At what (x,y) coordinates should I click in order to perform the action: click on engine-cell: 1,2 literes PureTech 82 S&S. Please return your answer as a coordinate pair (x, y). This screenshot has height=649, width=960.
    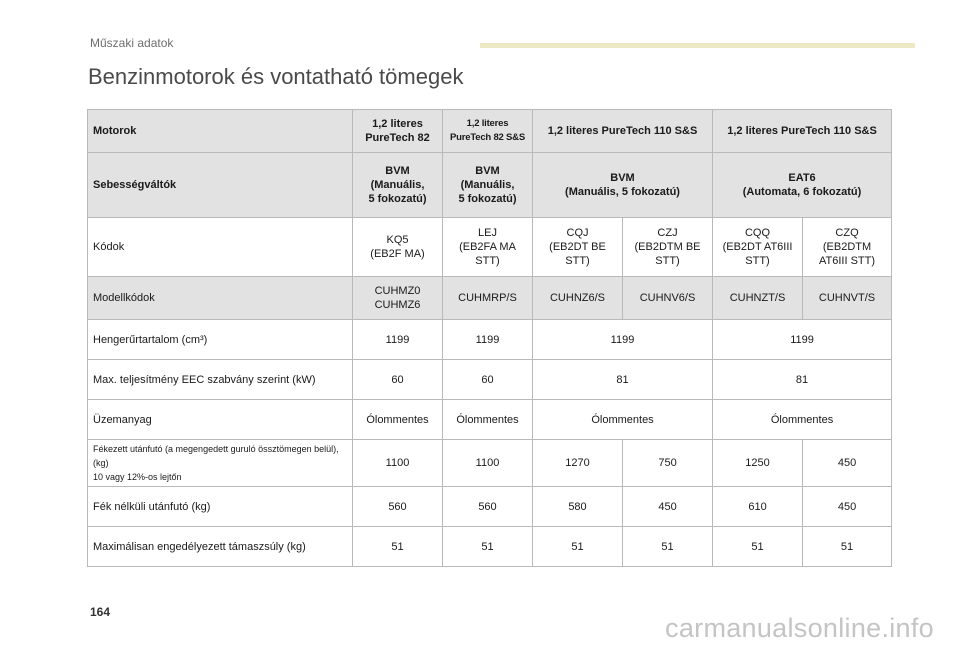
    Looking at the image, I should click on (487, 131).